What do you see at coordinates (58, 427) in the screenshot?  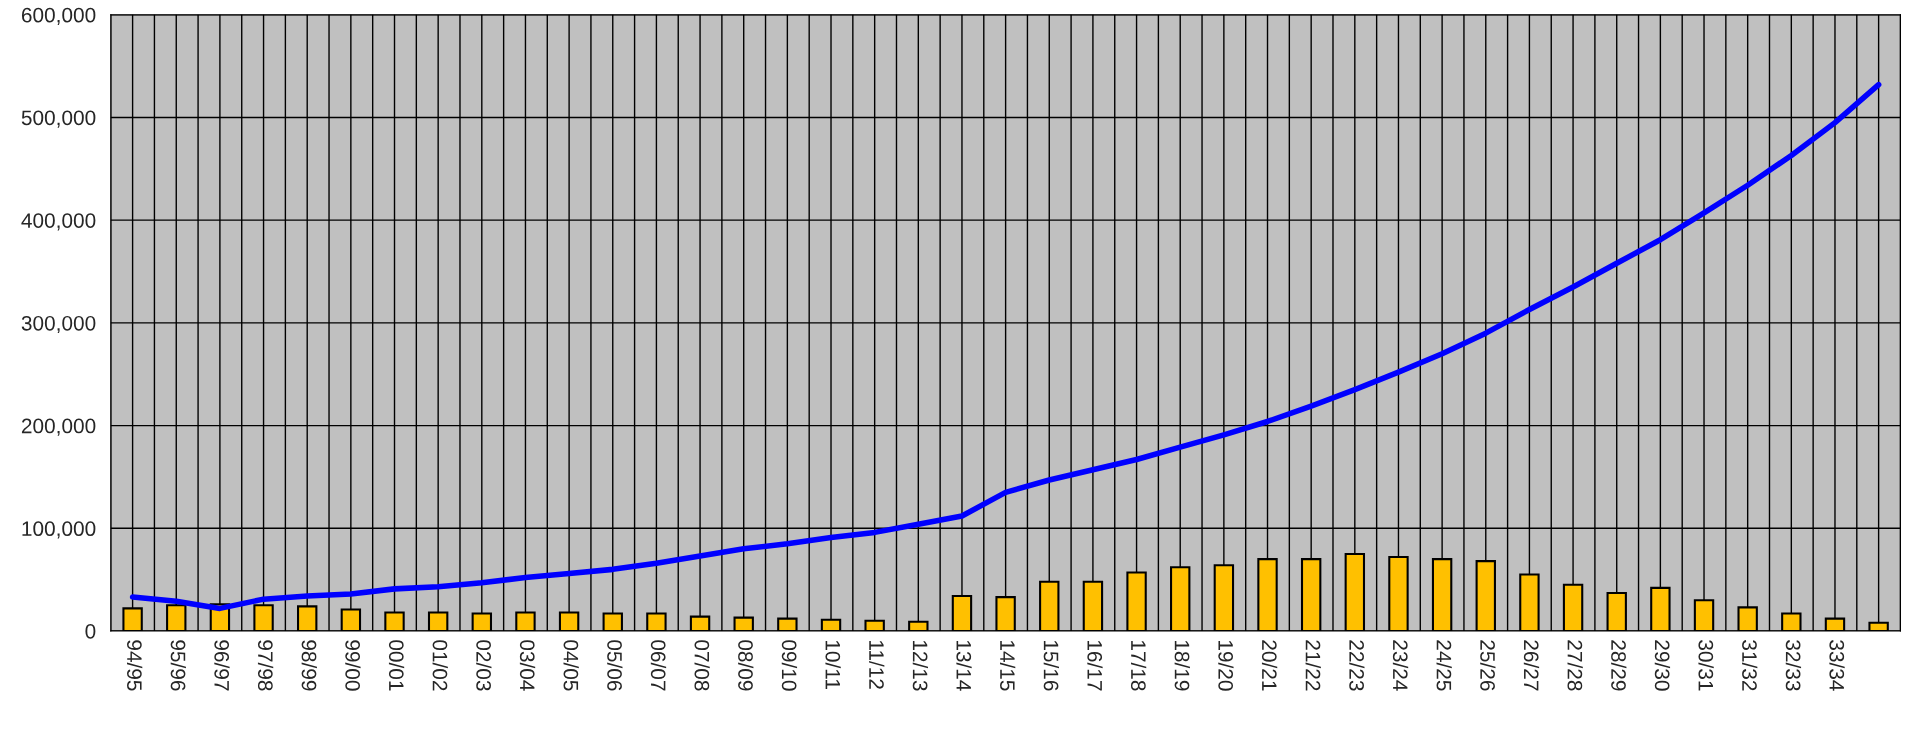 I see `y-tick-label: 200,000` at bounding box center [58, 427].